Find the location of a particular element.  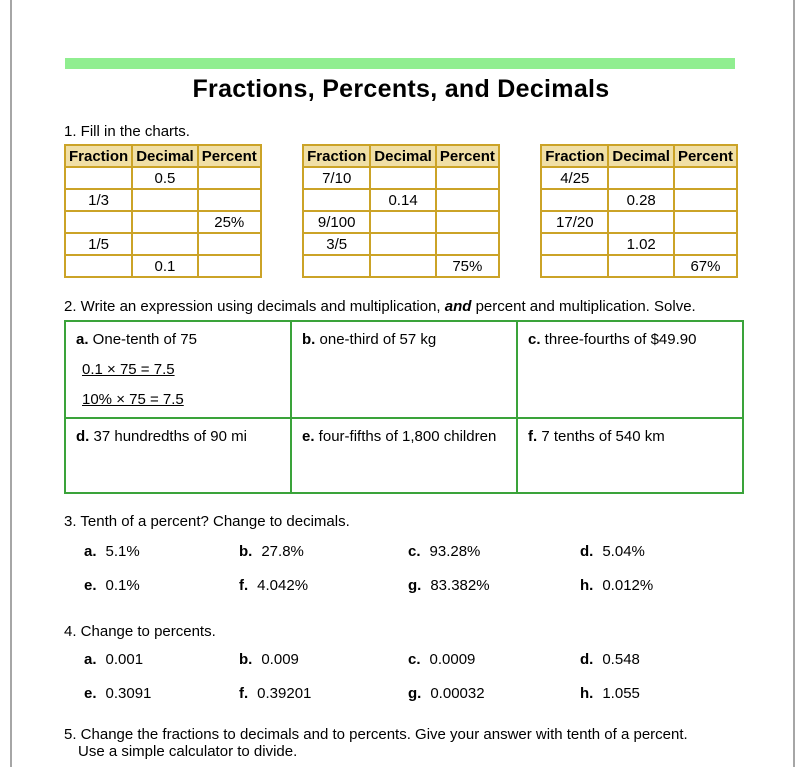

q2-cell-f: f. 7 tenths of 540 km is located at coordinates (630, 455).